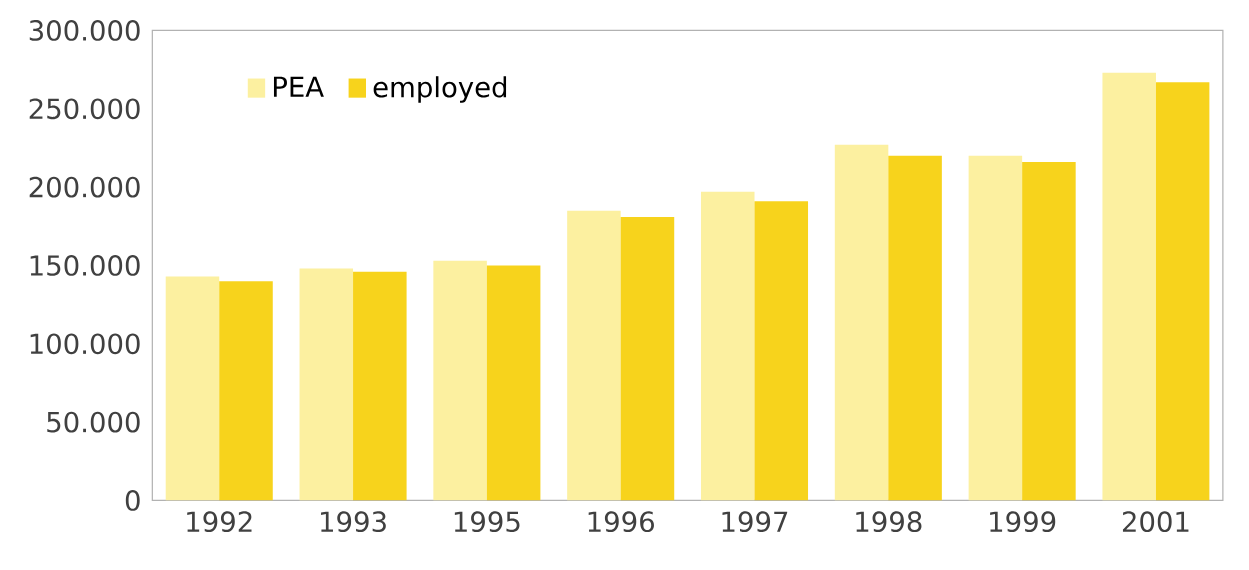  I want to click on legend-label: PEA, so click(298, 86).